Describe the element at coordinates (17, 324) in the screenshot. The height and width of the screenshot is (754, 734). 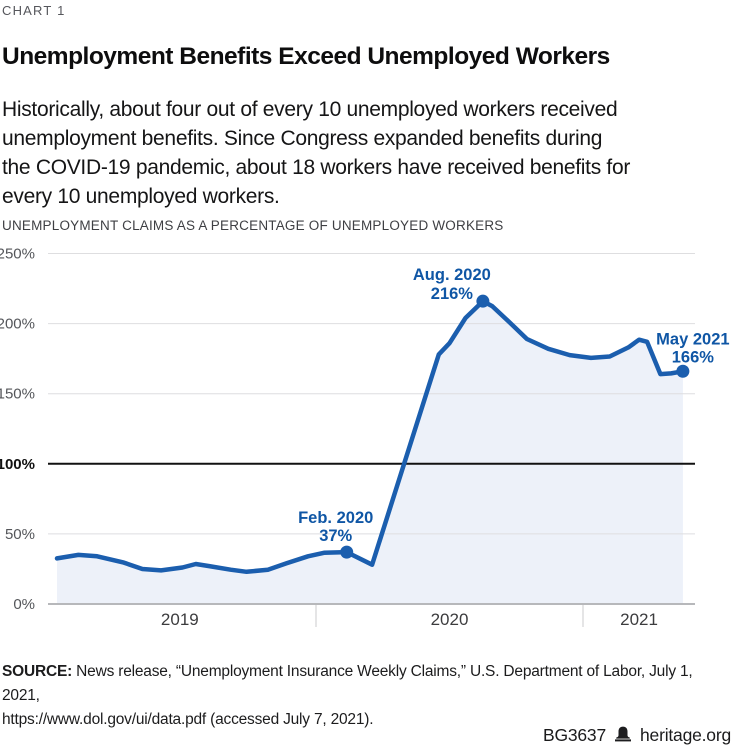
I see `y-axis-label: 200%` at that location.